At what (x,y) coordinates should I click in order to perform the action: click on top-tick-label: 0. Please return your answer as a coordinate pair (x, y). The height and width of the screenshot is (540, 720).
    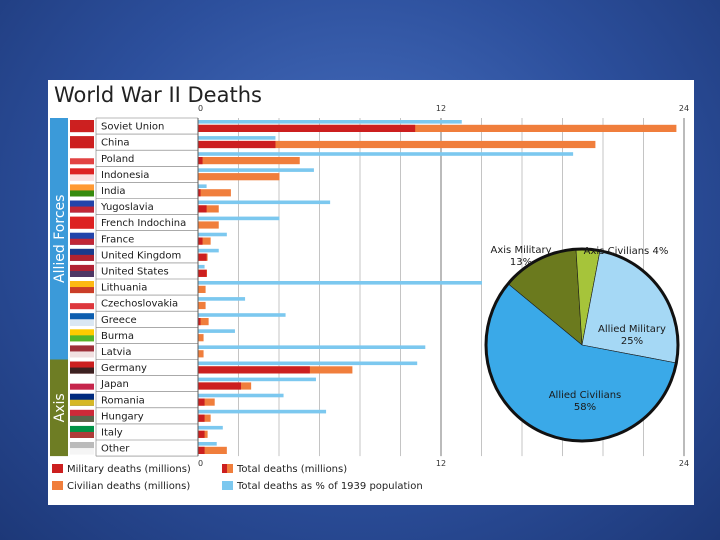
    Looking at the image, I should click on (200, 108).